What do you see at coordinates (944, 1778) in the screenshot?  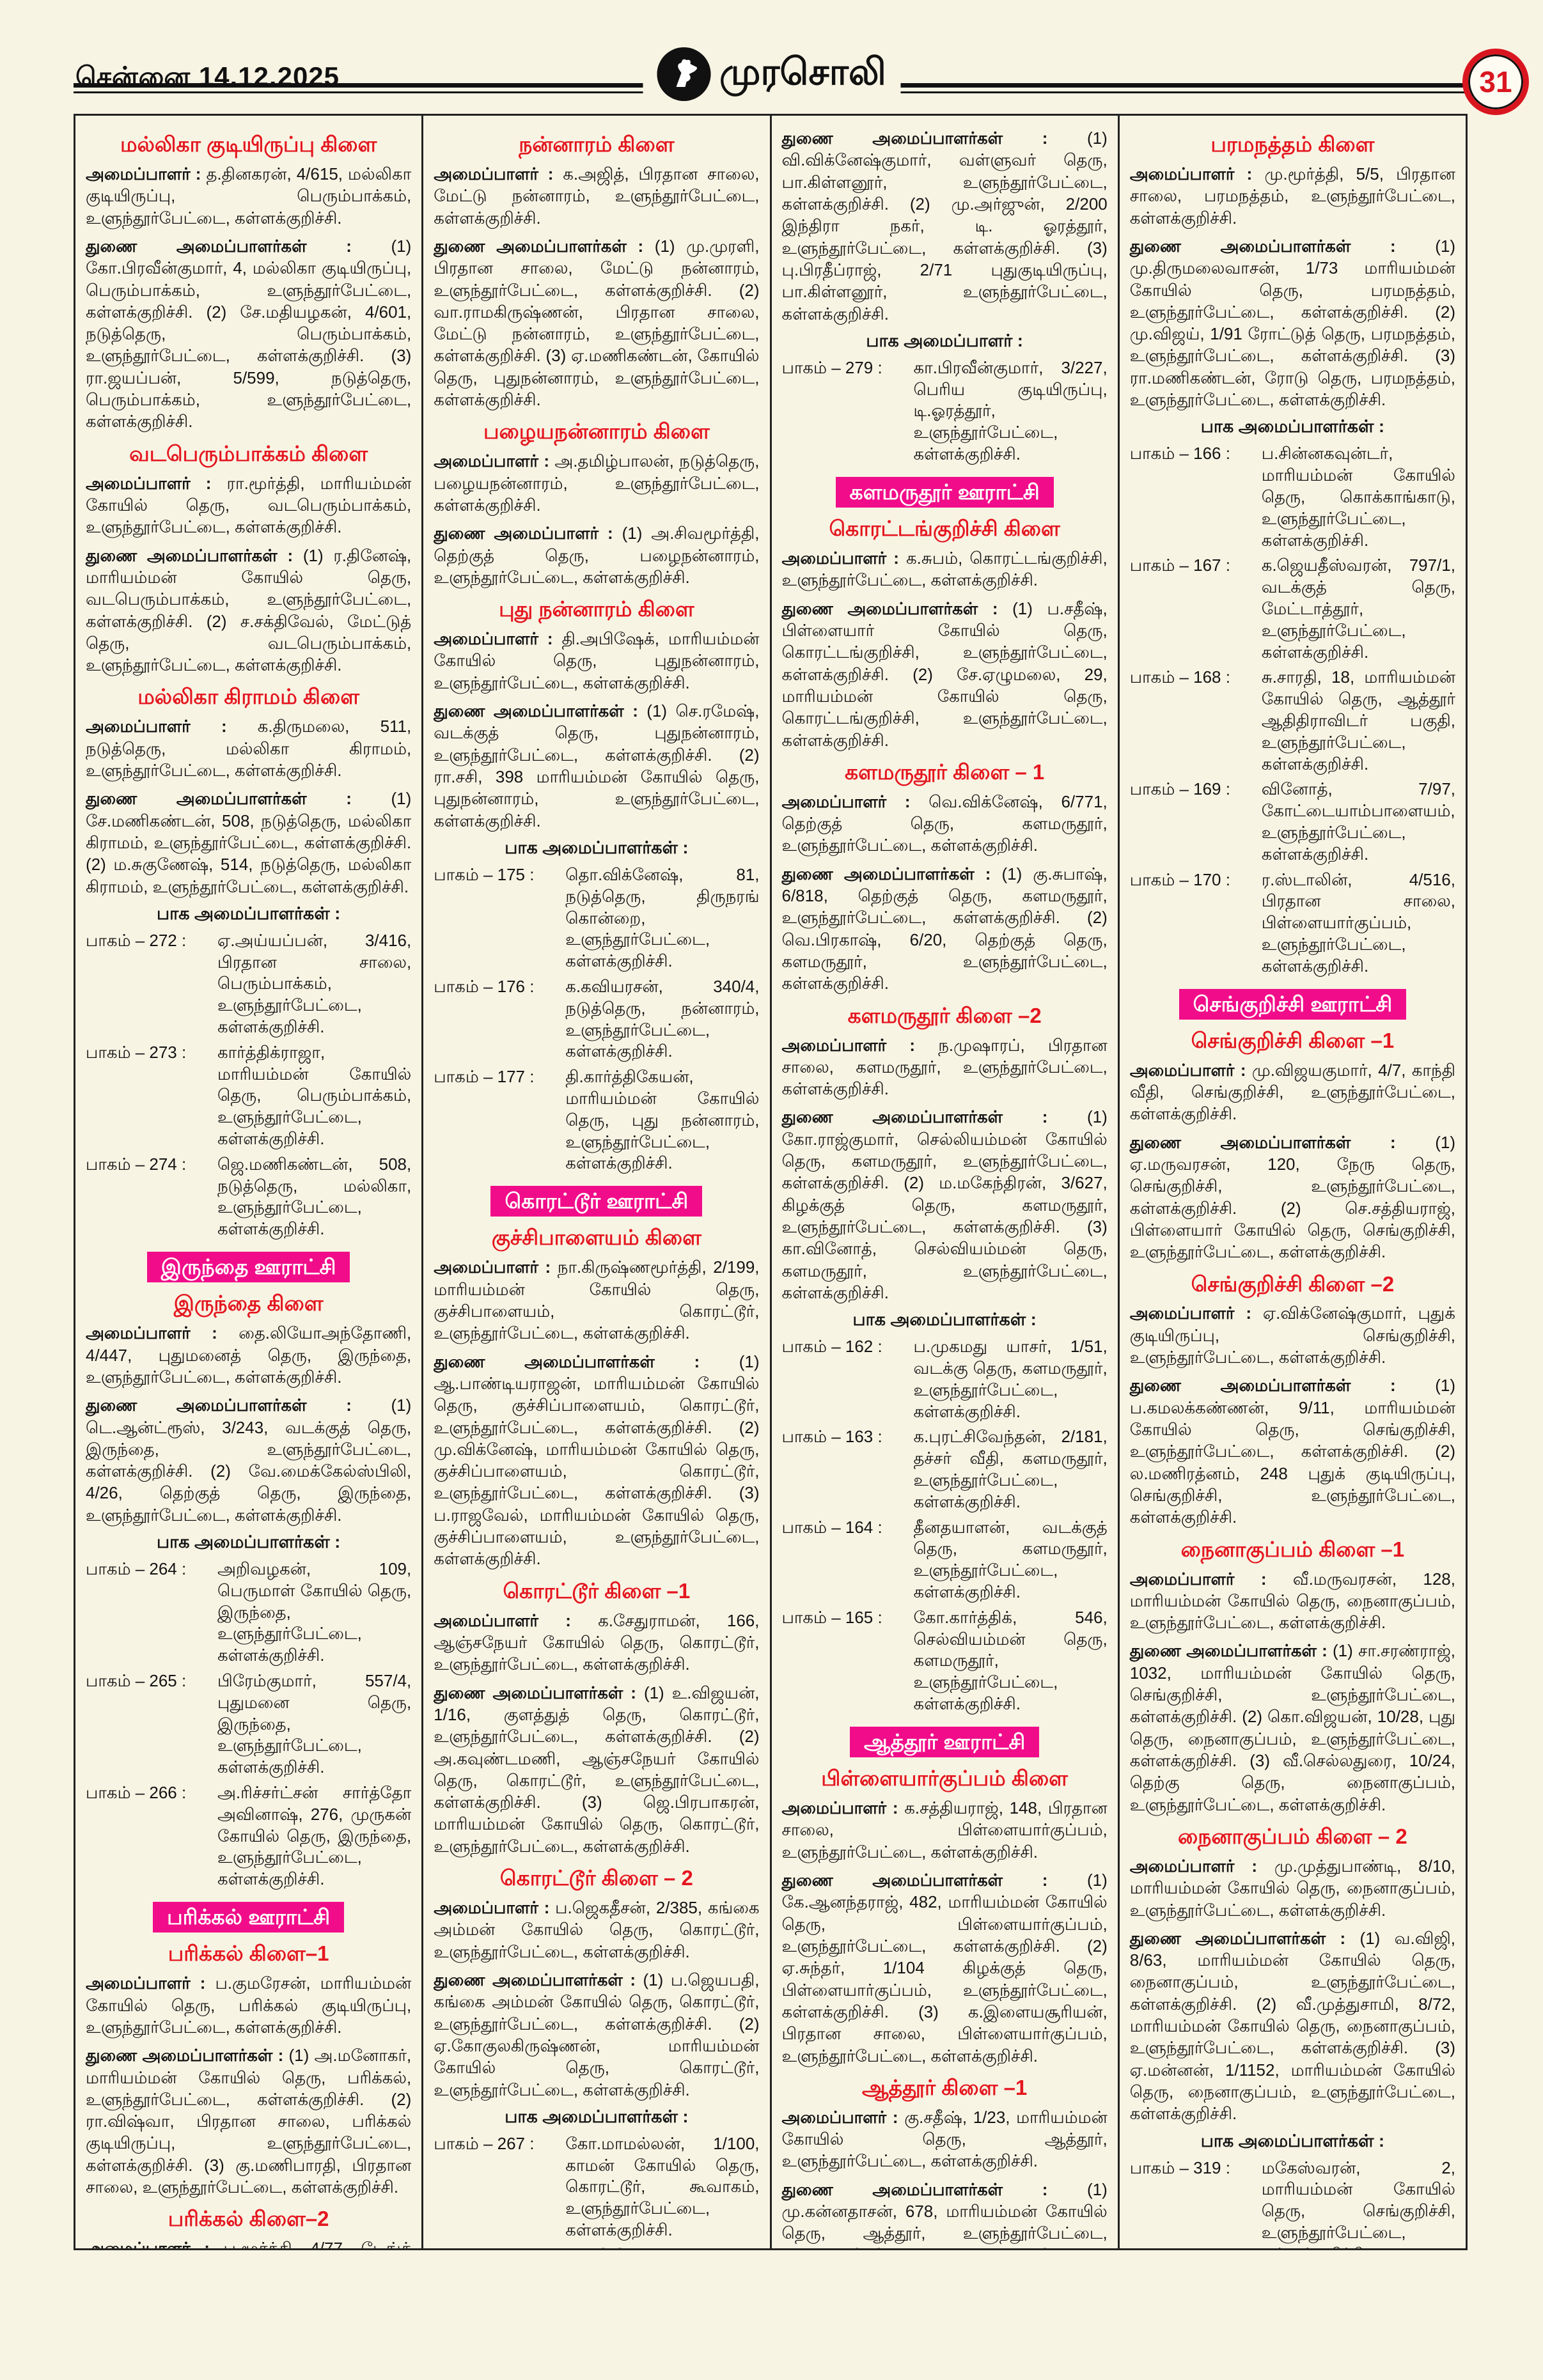 I see `branch-section-header: பிள்ளையார்குப்பம் கிளை` at bounding box center [944, 1778].